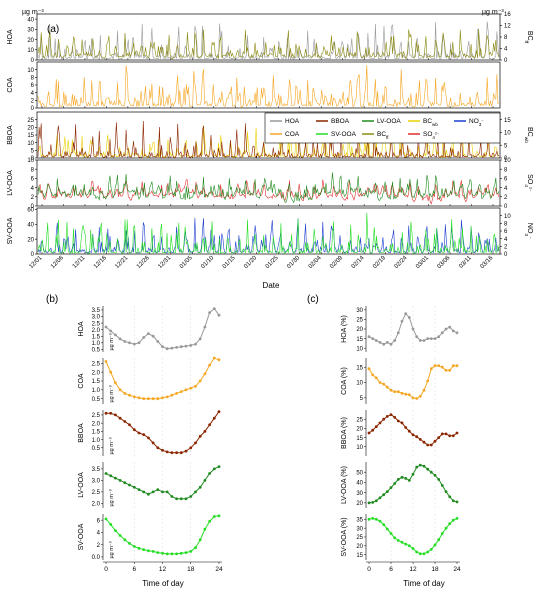 This screenshot has width=543, height=600. What do you see at coordinates (389, 121) in the screenshot?
I see `legend-label-lv-ooa: LV-OOA` at bounding box center [389, 121].